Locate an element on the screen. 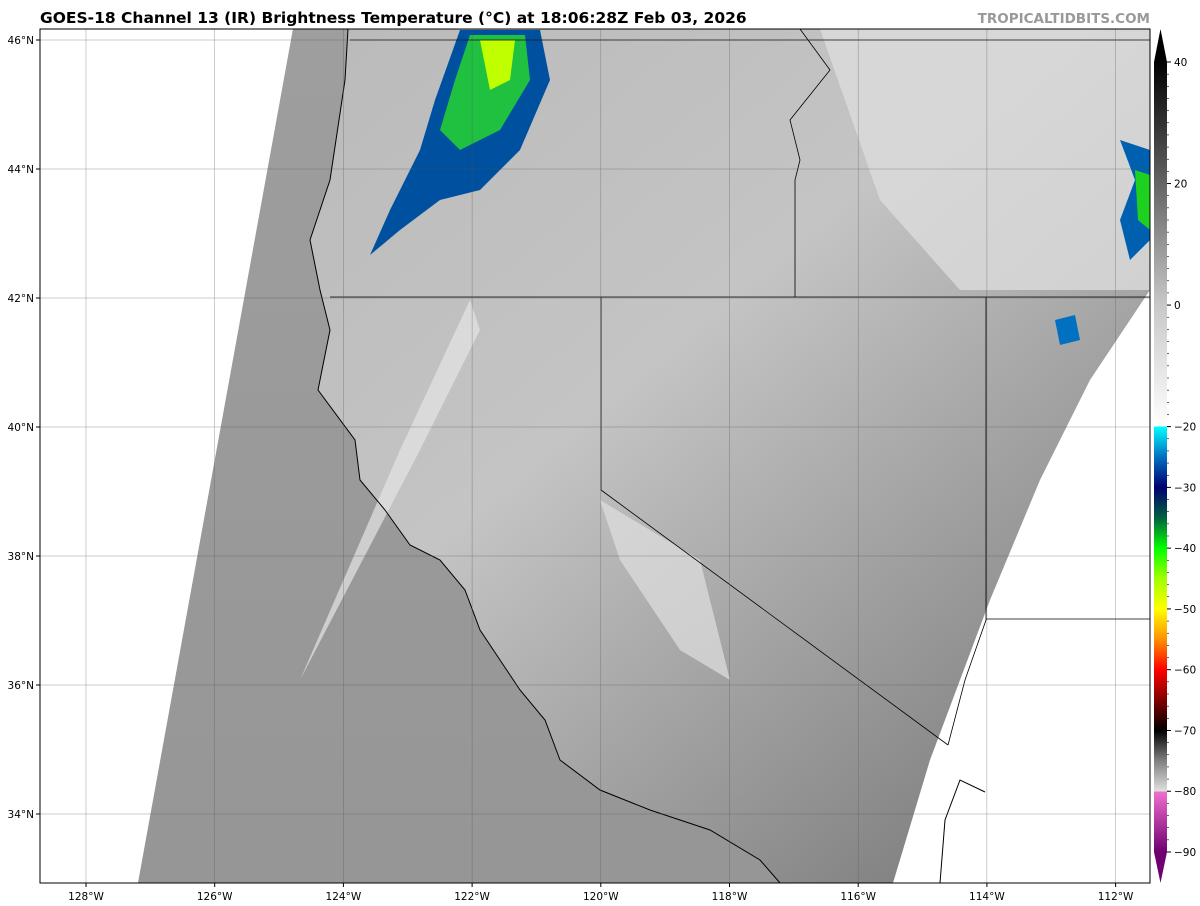  lat-label: 36°N is located at coordinates (21, 686).